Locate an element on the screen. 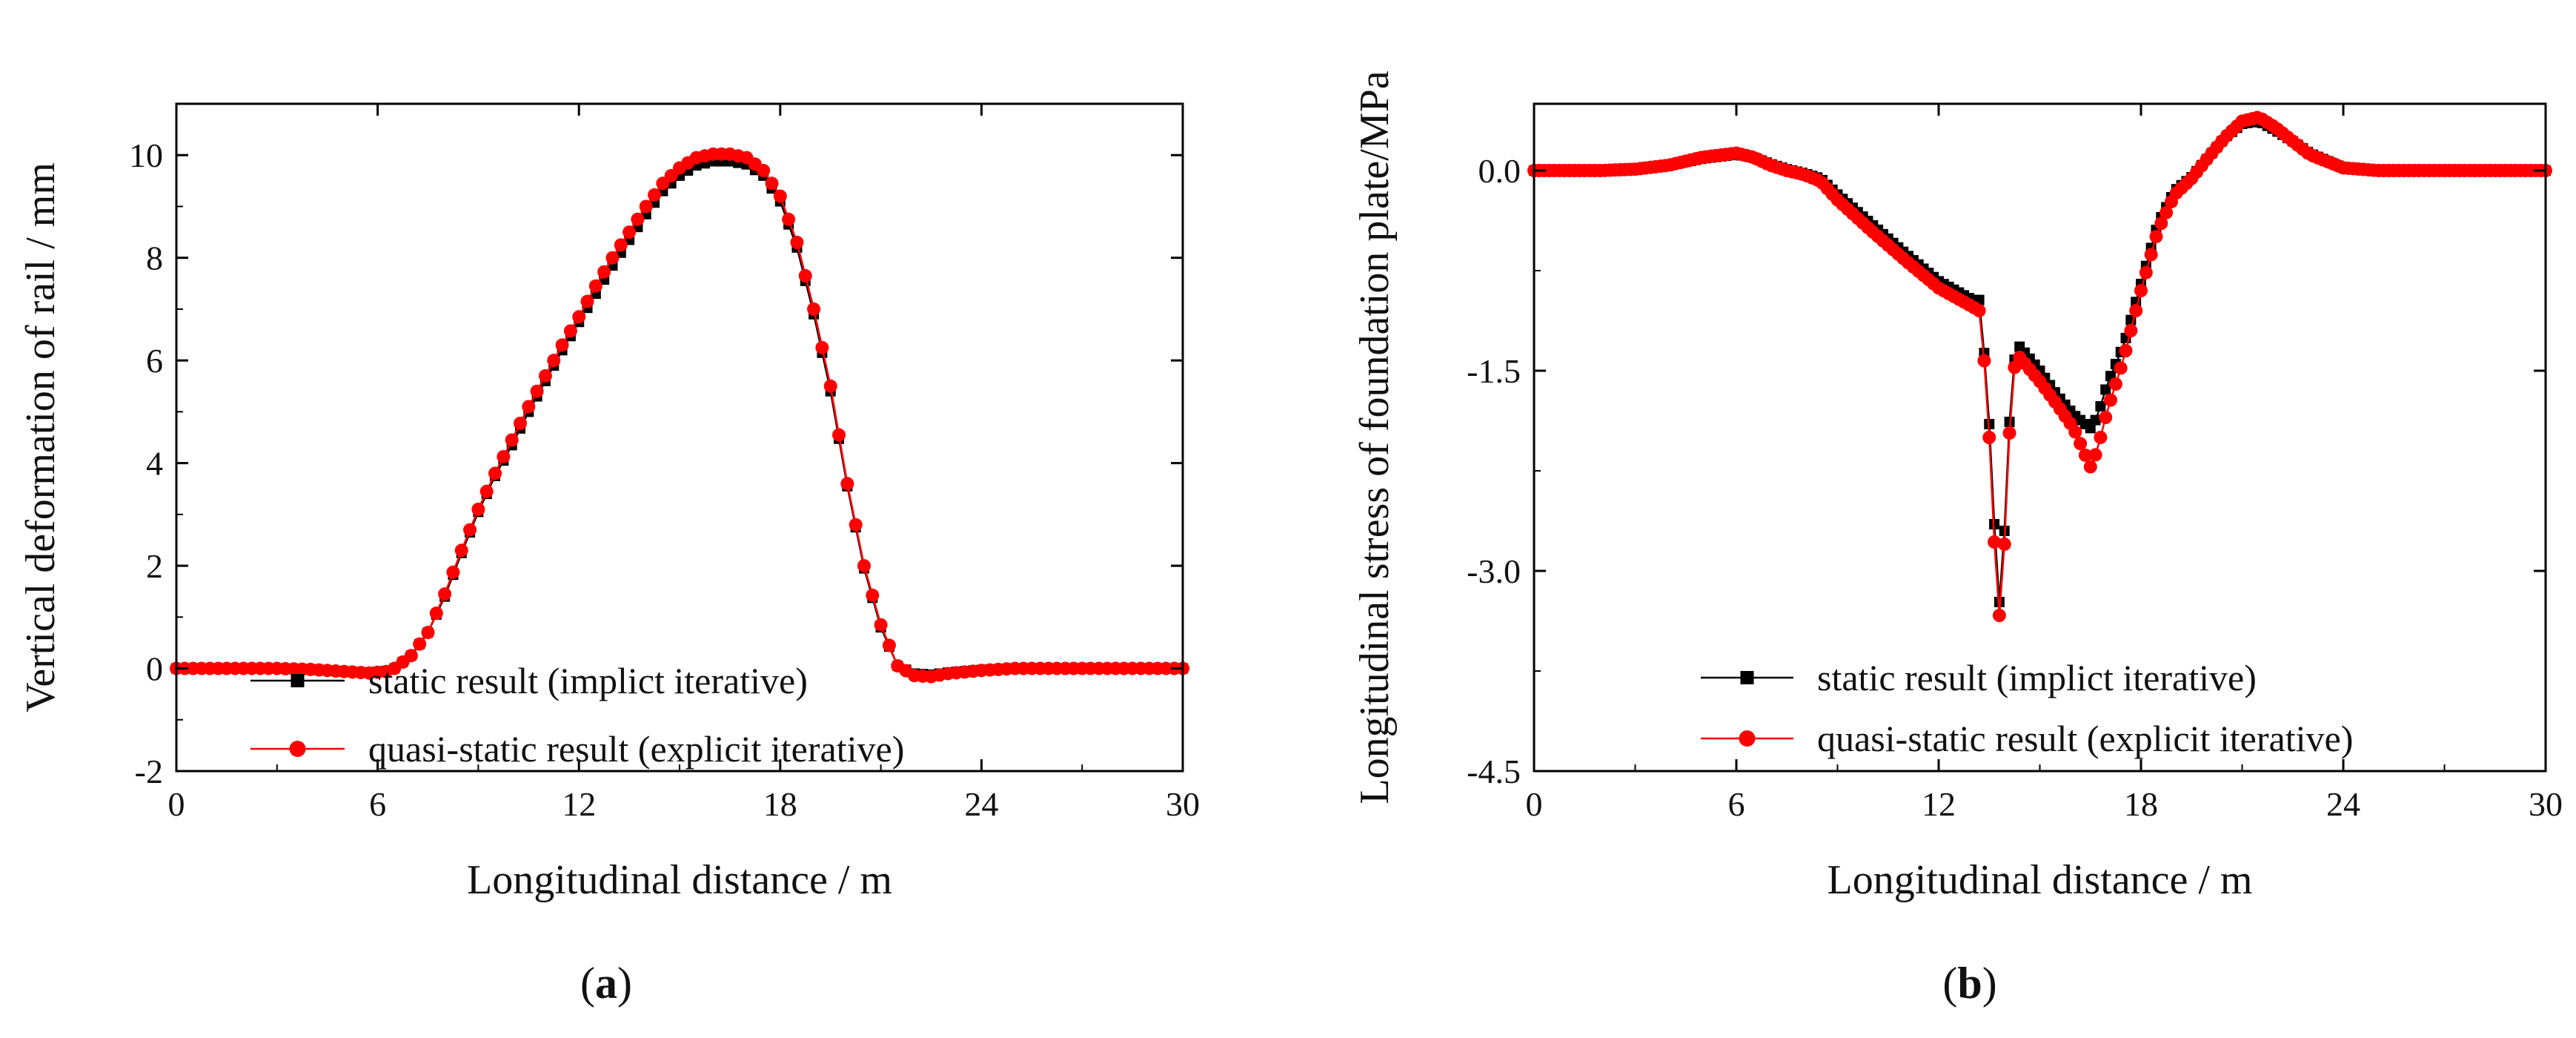 This screenshot has height=1038, width=2576. legend-label-1: quasi-static result (explicit iterative) is located at coordinates (636, 749).